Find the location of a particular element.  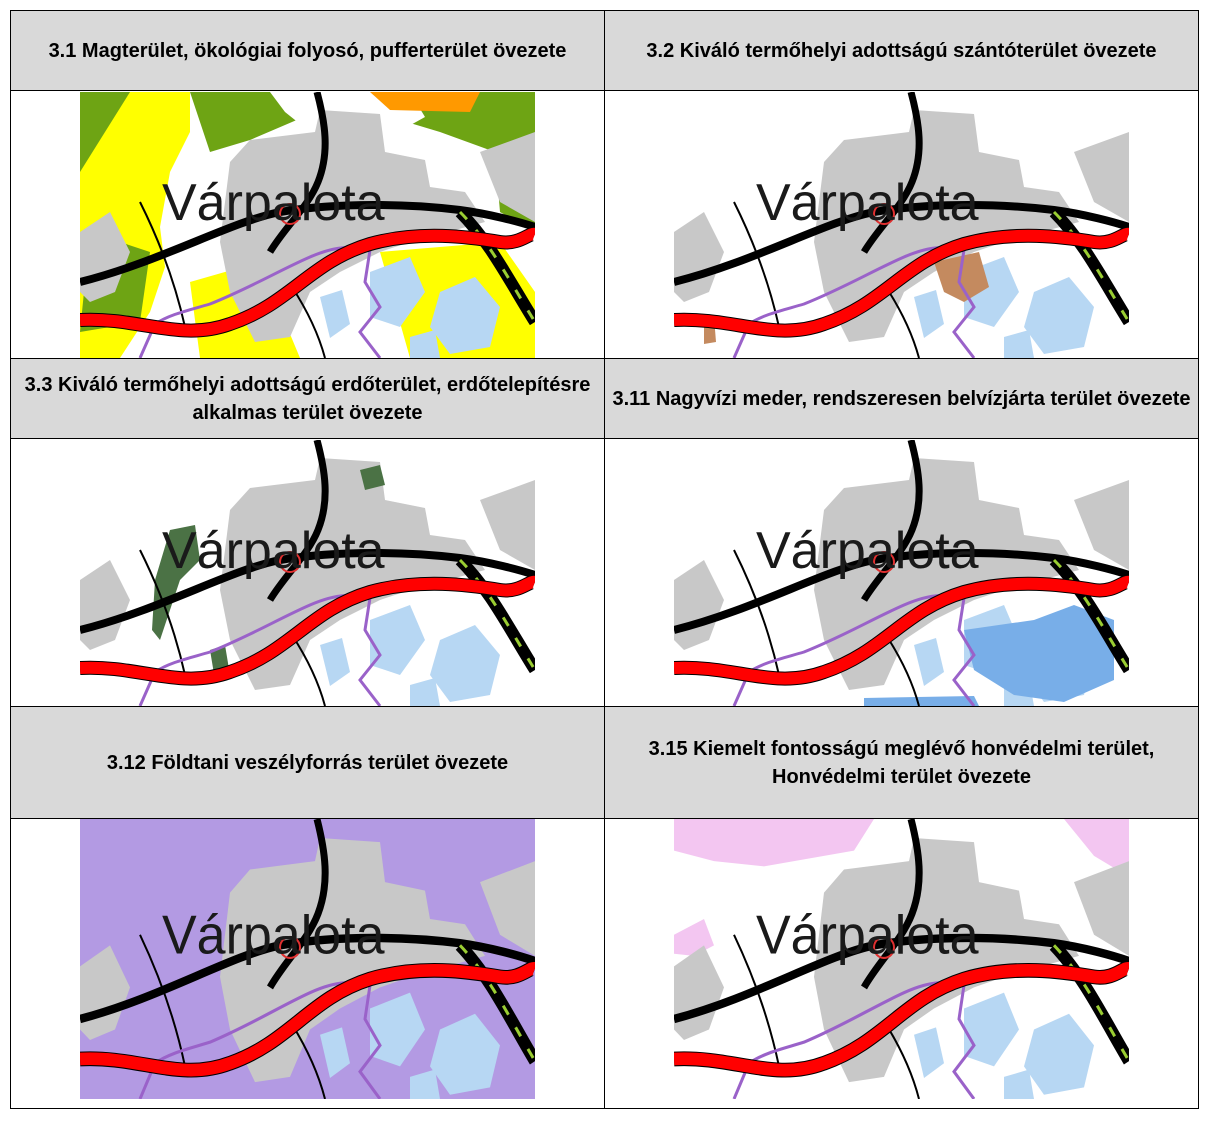

map-3-2: Várpalota is located at coordinates (901, 224).